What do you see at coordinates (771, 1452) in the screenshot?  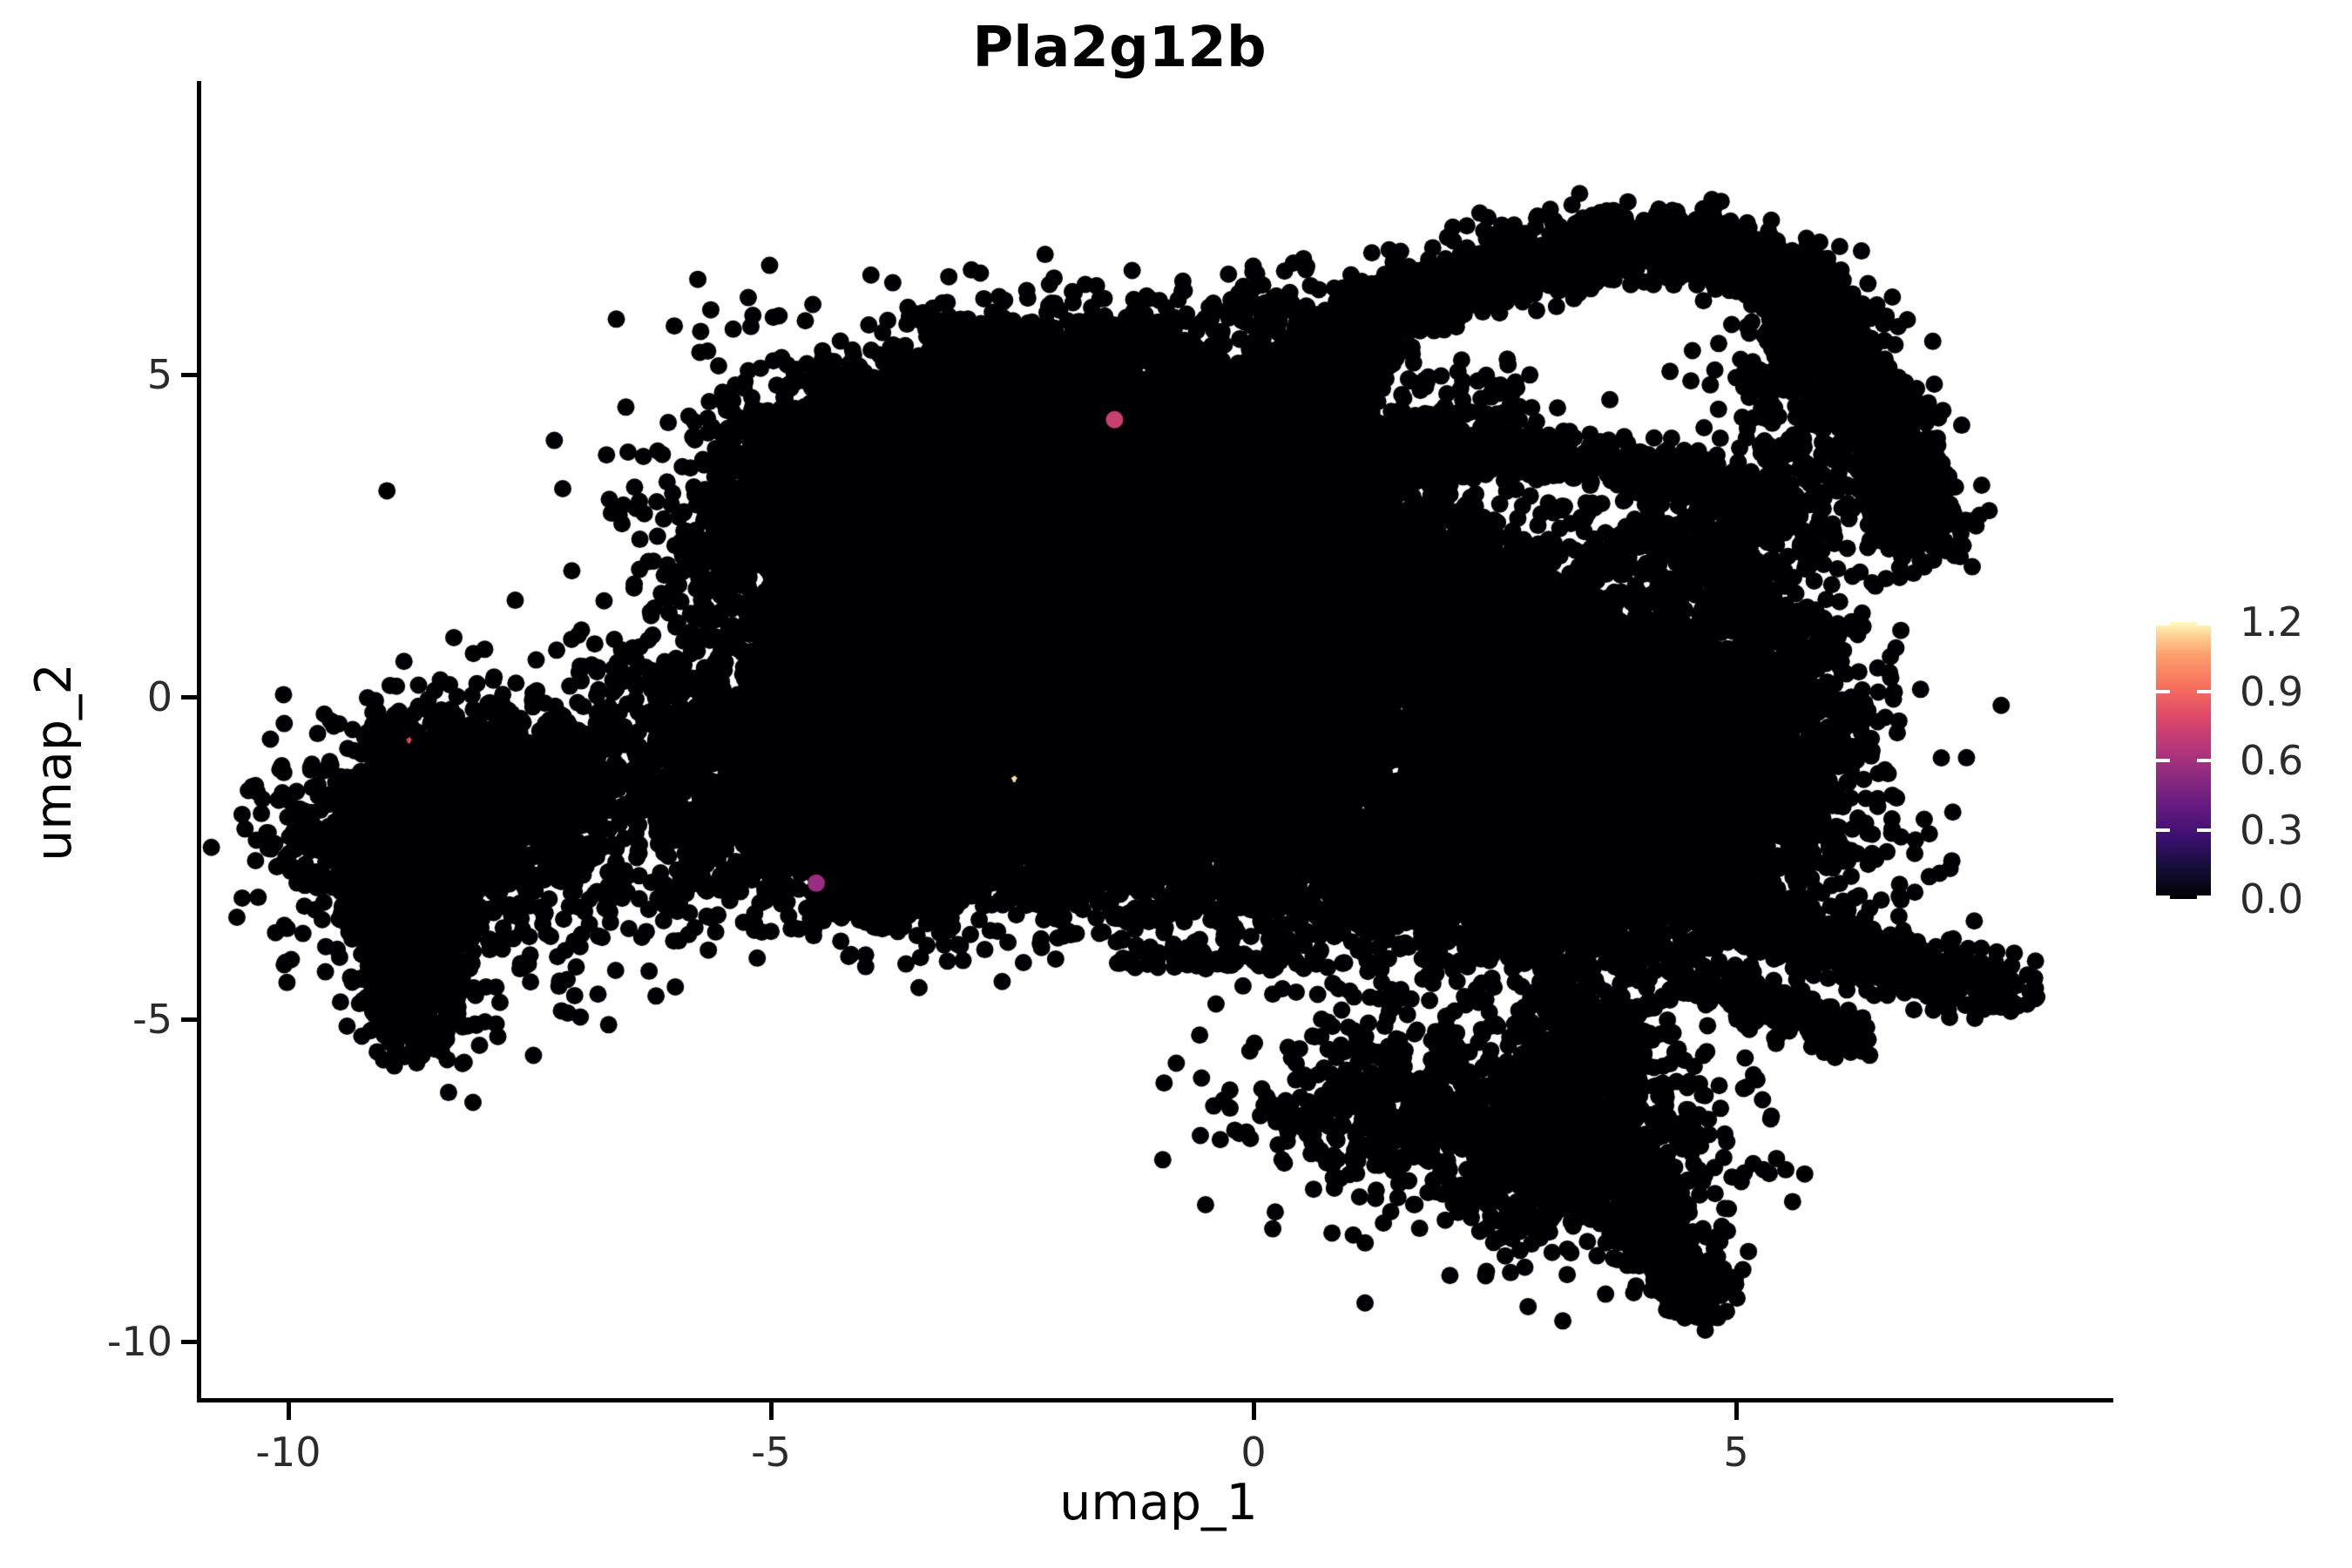 I see `x-tick-label: -5` at bounding box center [771, 1452].